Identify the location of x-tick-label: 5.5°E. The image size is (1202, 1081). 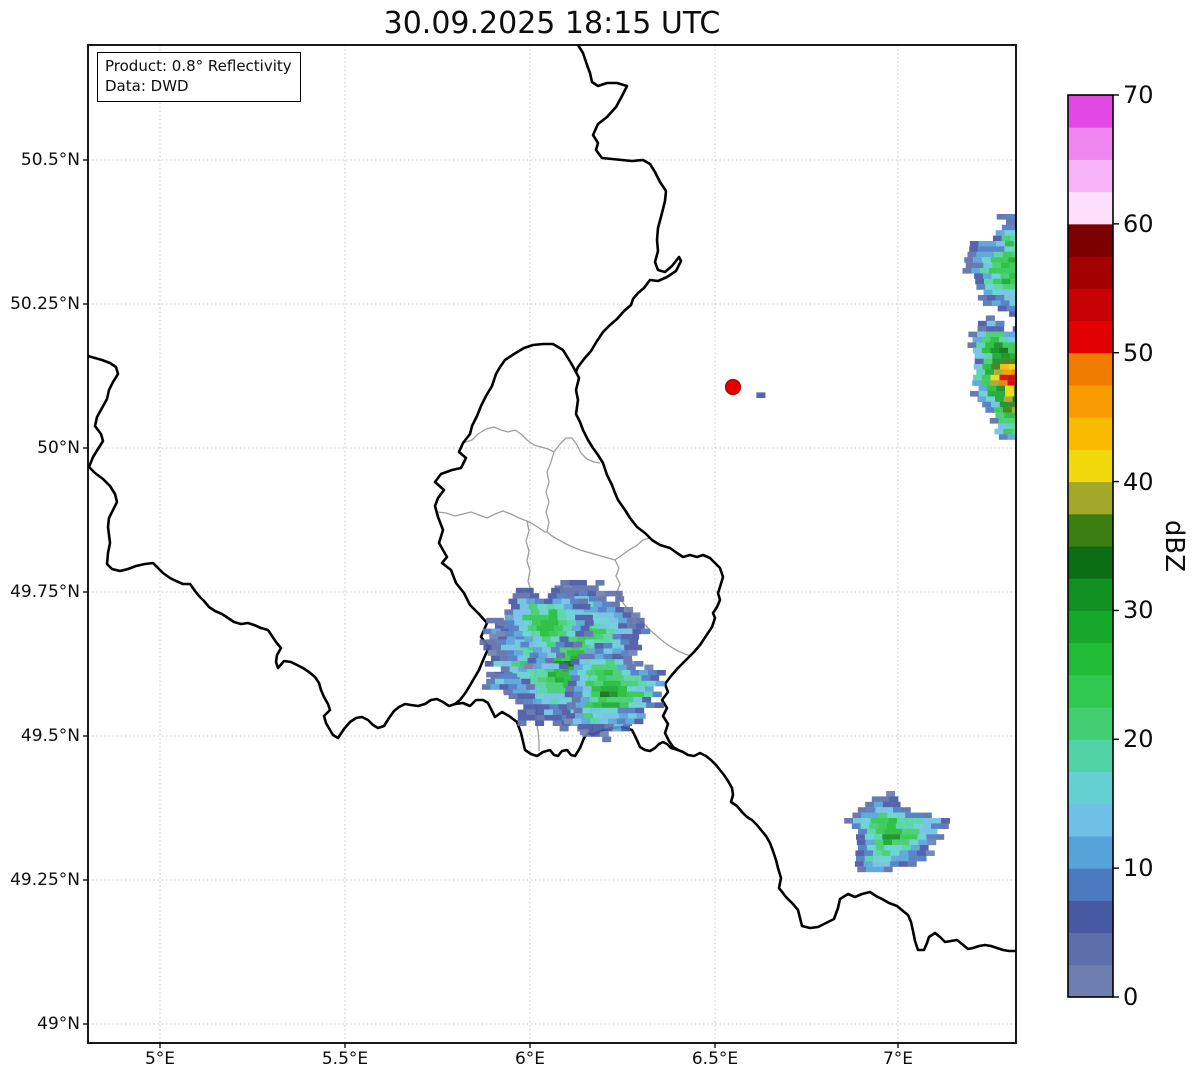
(345, 1059).